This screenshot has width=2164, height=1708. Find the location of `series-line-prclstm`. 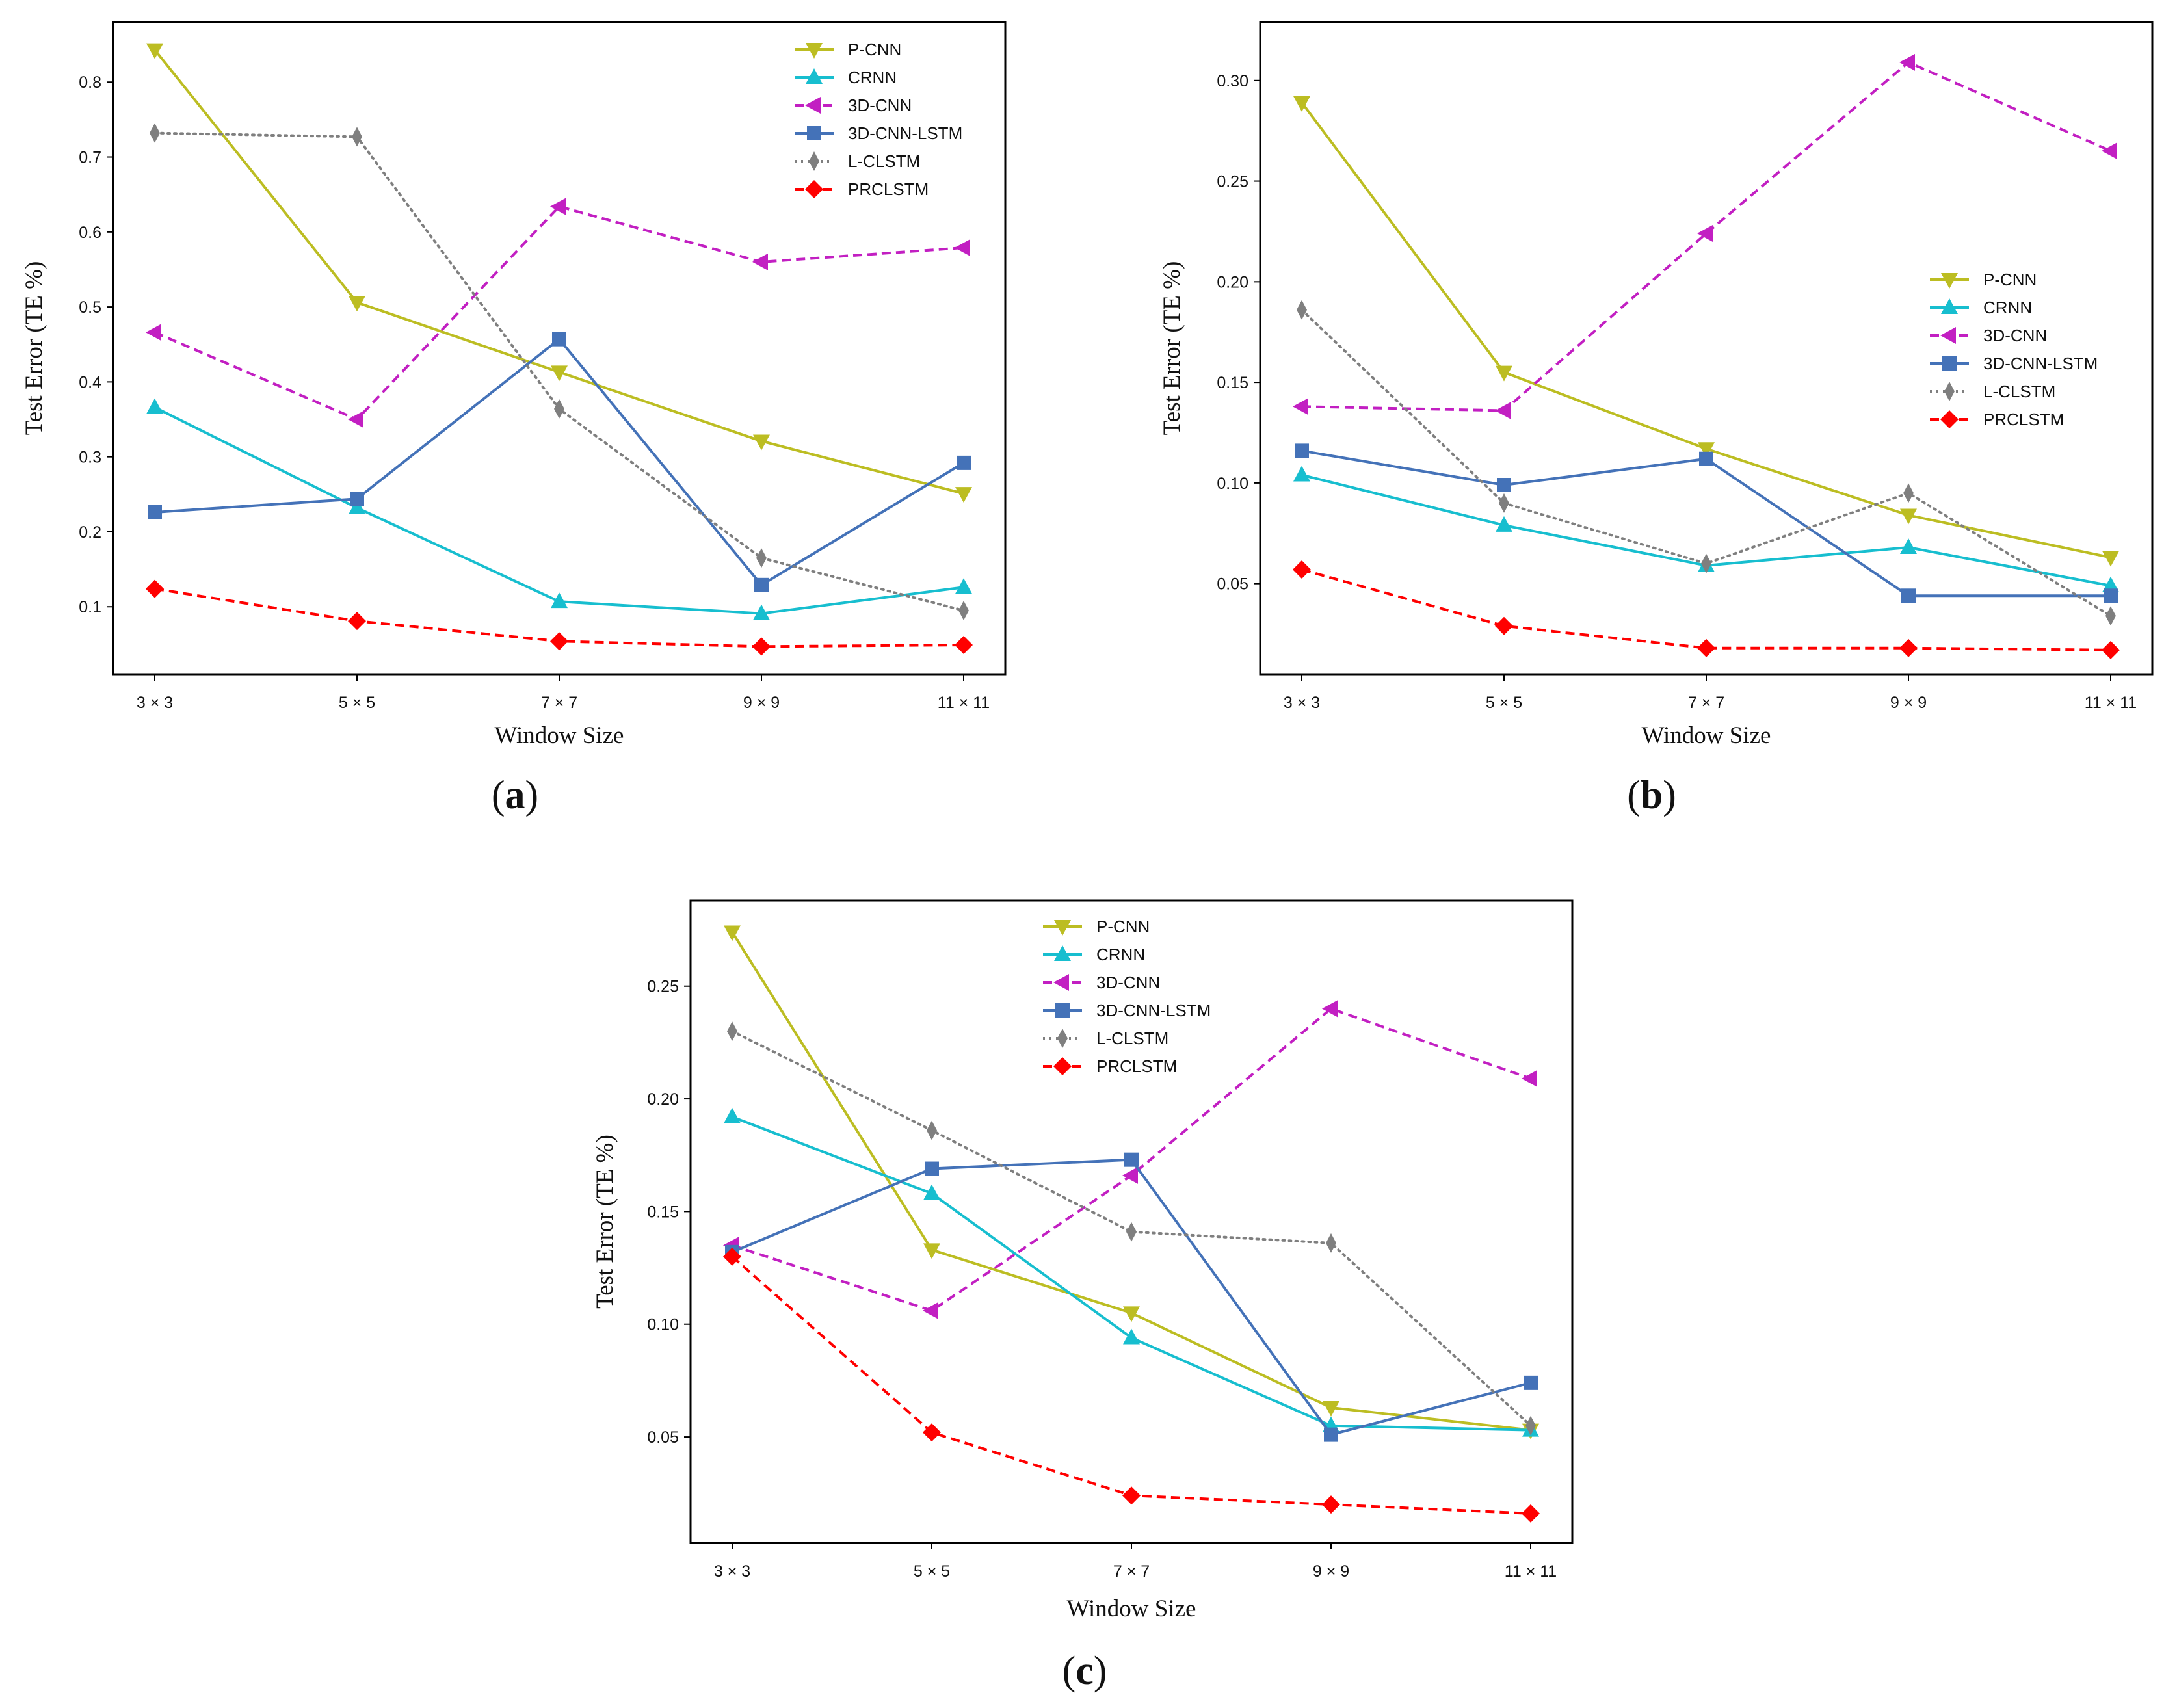

series-line-prclstm is located at coordinates (1131, 1385).